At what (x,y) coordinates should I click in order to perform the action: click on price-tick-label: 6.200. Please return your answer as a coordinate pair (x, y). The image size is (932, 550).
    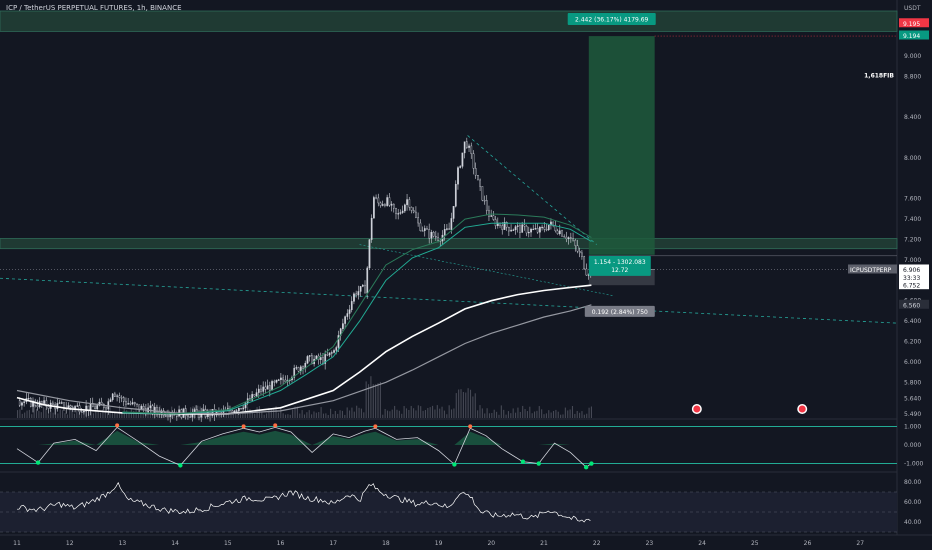
    Looking at the image, I should click on (912, 342).